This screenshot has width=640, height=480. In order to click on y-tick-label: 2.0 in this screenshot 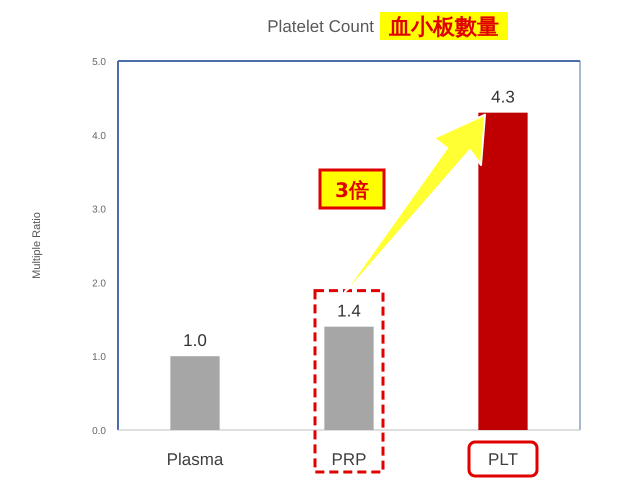, I will do `click(99, 284)`.